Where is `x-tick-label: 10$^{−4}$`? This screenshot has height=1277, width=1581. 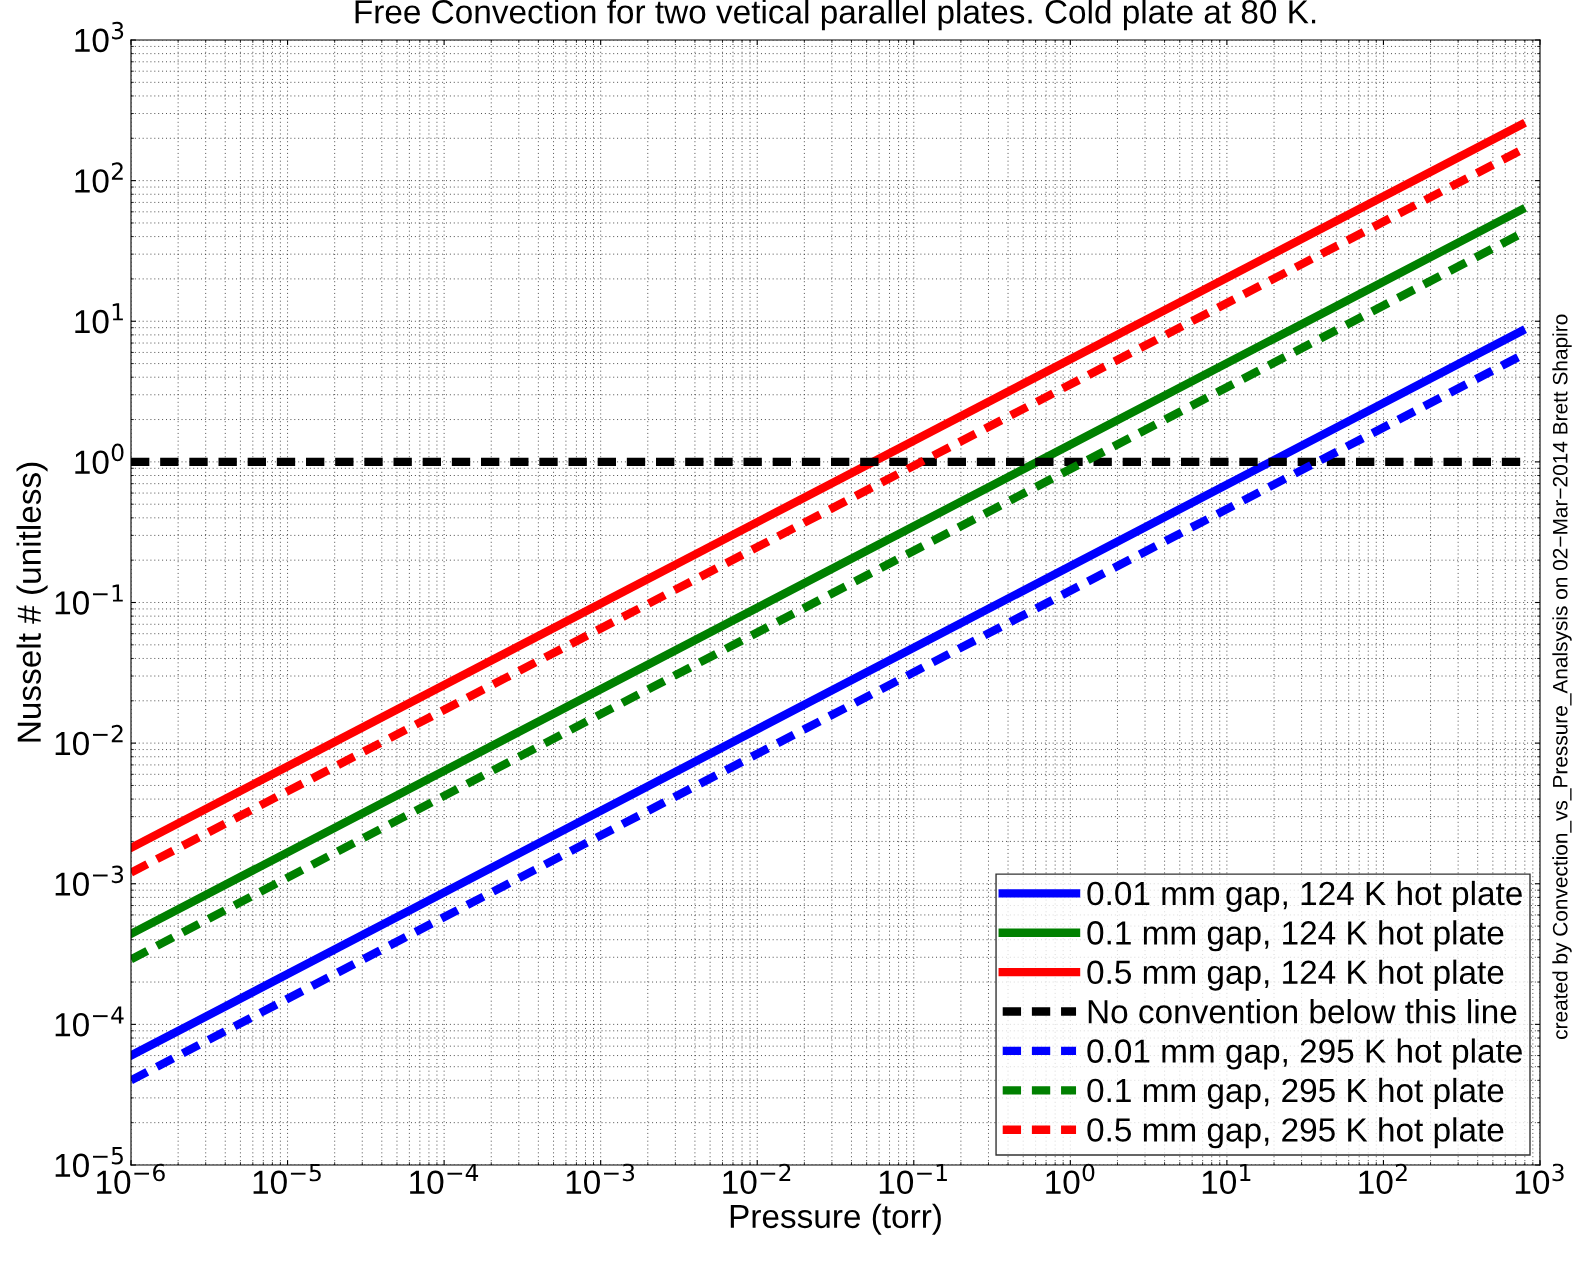
x-tick-label: 10$^{−4}$ is located at coordinates (444, 1179).